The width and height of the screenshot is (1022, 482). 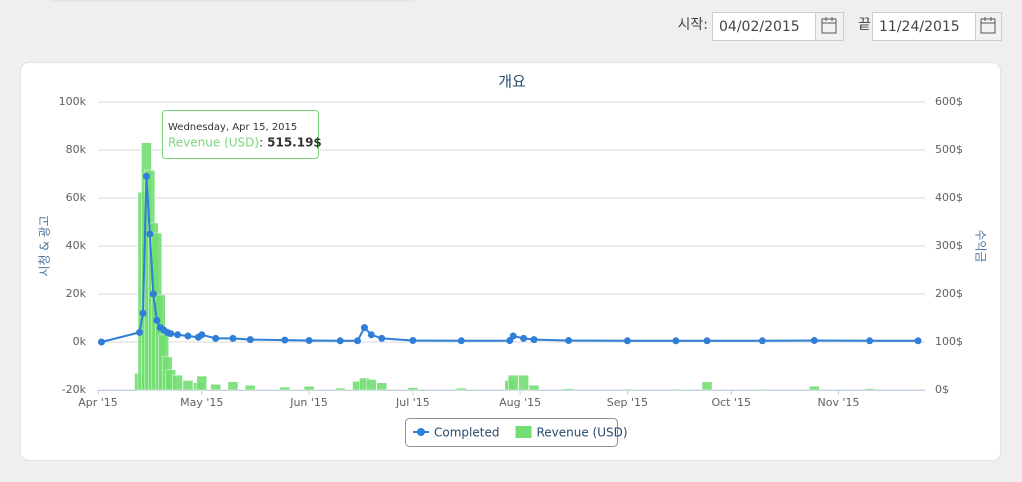 I want to click on y-axis-title: 시청 & 광고, so click(x=45, y=245).